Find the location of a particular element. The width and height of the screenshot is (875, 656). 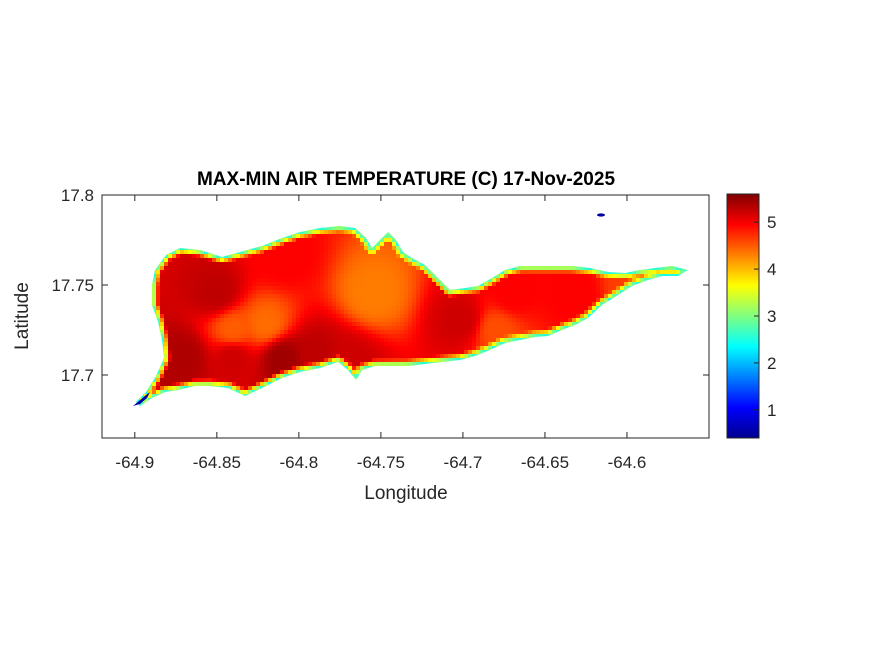

colorbar-tick-label: 2 is located at coordinates (771, 363).